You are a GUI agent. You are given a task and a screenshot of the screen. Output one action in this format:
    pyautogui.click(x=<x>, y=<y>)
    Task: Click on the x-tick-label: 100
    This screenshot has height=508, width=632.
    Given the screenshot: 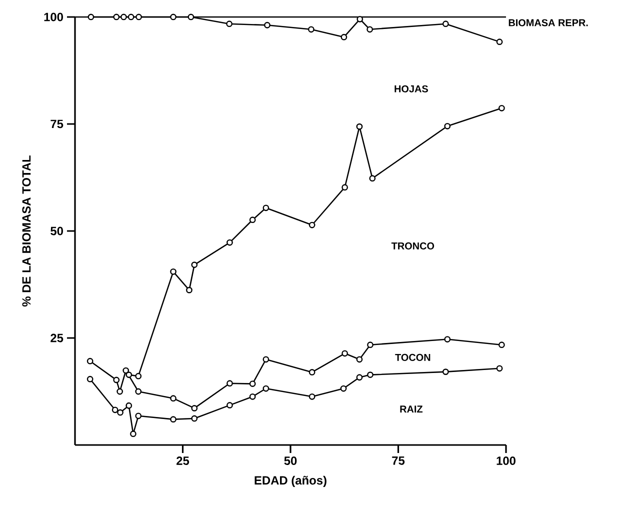 What is the action you would take?
    pyautogui.click(x=506, y=460)
    